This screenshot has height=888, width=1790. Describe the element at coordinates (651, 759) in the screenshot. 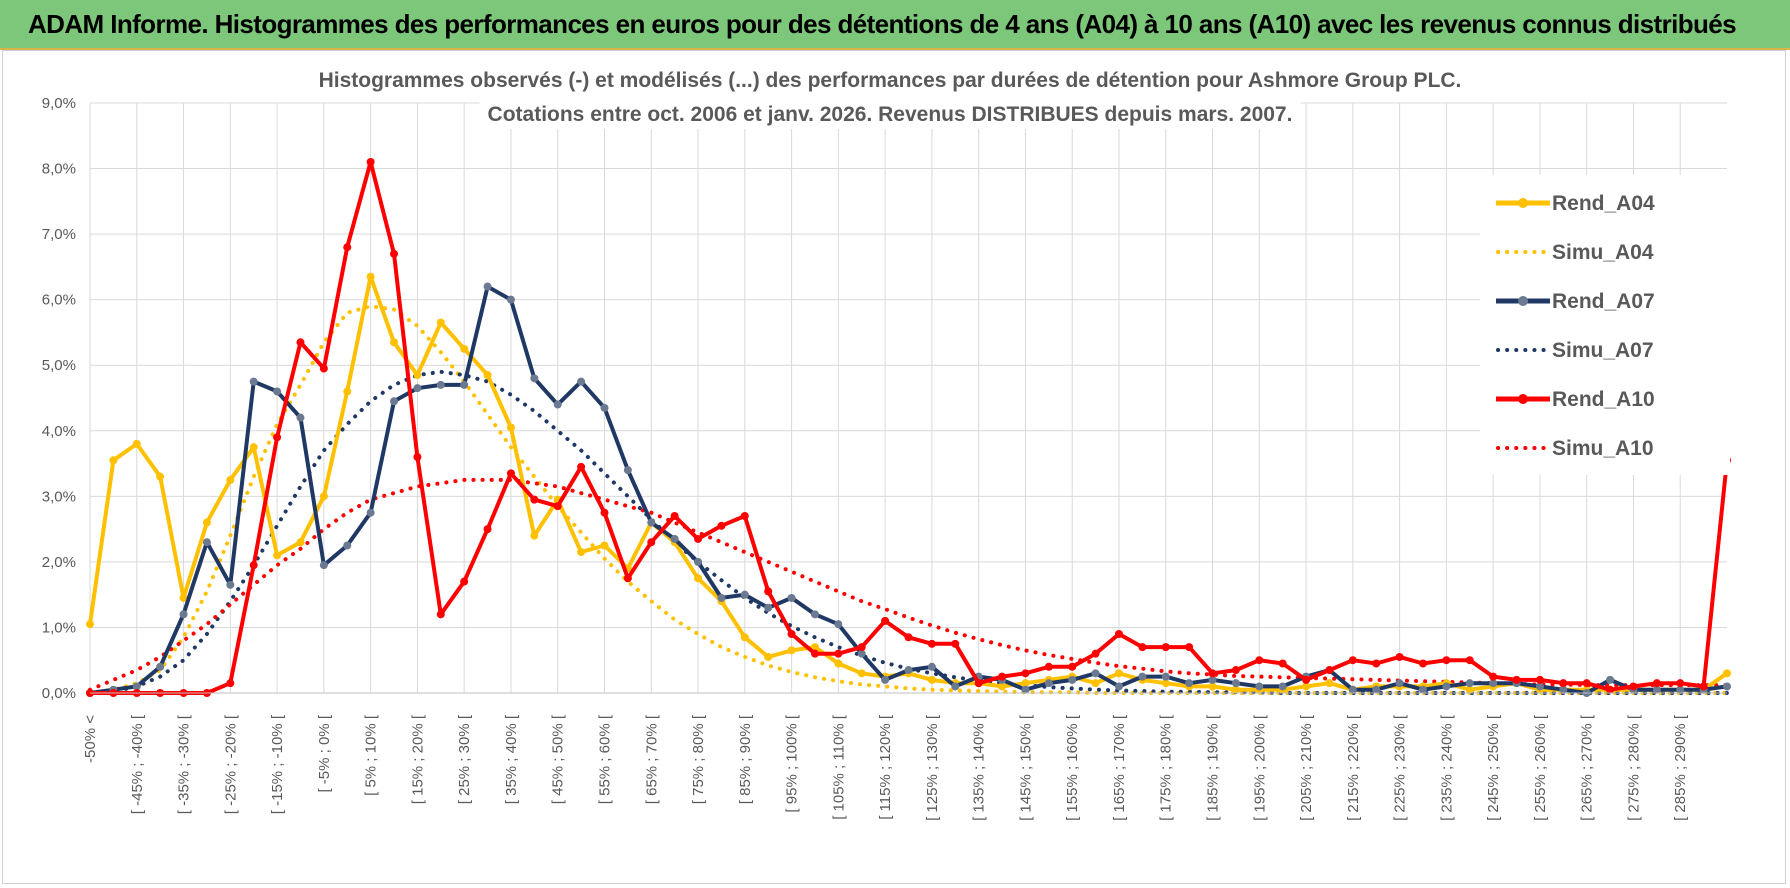

I see `x-tick-label: [ 65% ; 70% [` at that location.